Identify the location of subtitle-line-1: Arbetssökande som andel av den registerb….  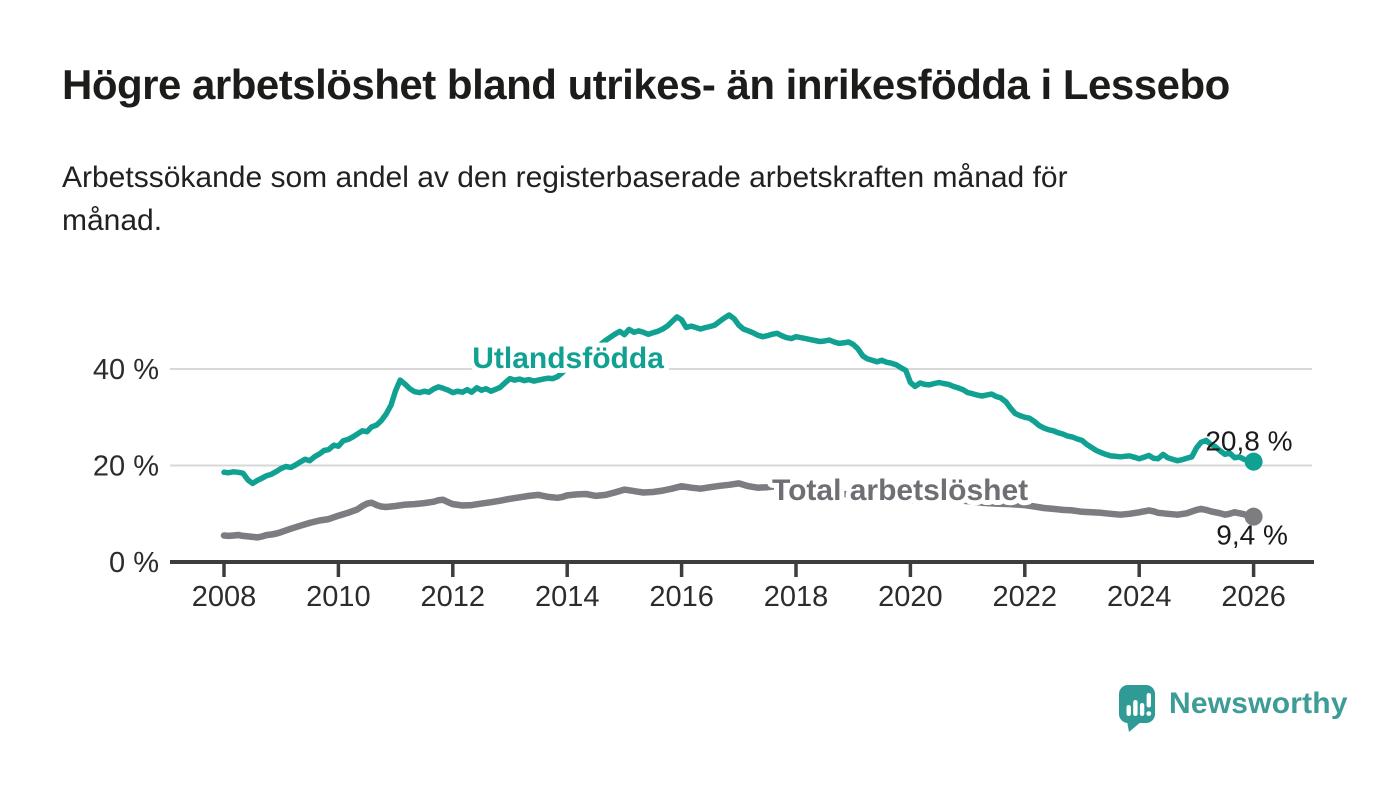
(565, 177).